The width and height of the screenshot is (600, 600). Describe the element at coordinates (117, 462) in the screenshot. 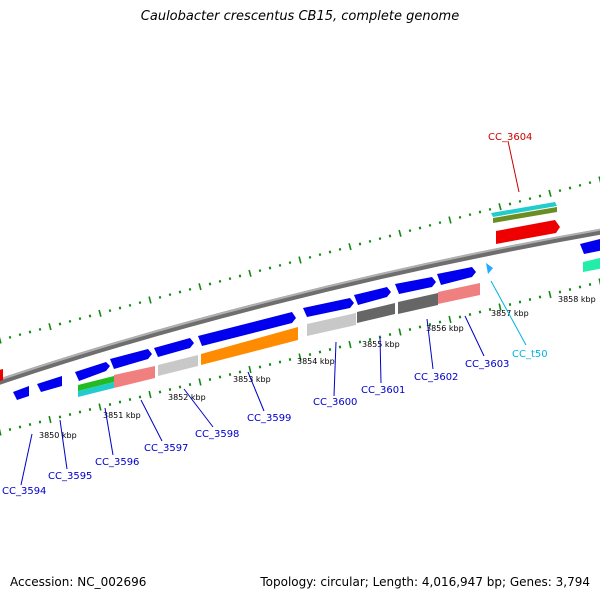

I see `gene-label-cc3596: CC_3596` at that location.